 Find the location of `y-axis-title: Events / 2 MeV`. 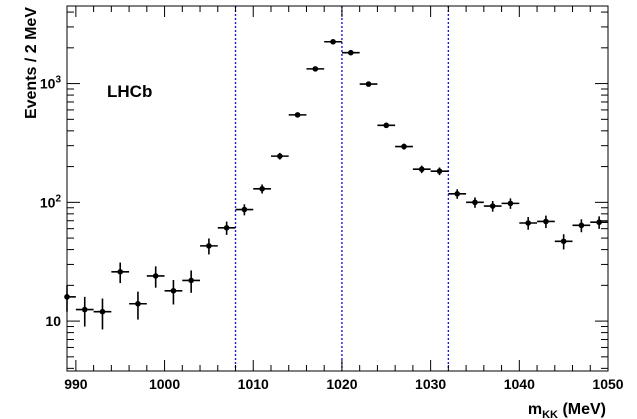

y-axis-title: Events / 2 MeV is located at coordinates (31, 63).